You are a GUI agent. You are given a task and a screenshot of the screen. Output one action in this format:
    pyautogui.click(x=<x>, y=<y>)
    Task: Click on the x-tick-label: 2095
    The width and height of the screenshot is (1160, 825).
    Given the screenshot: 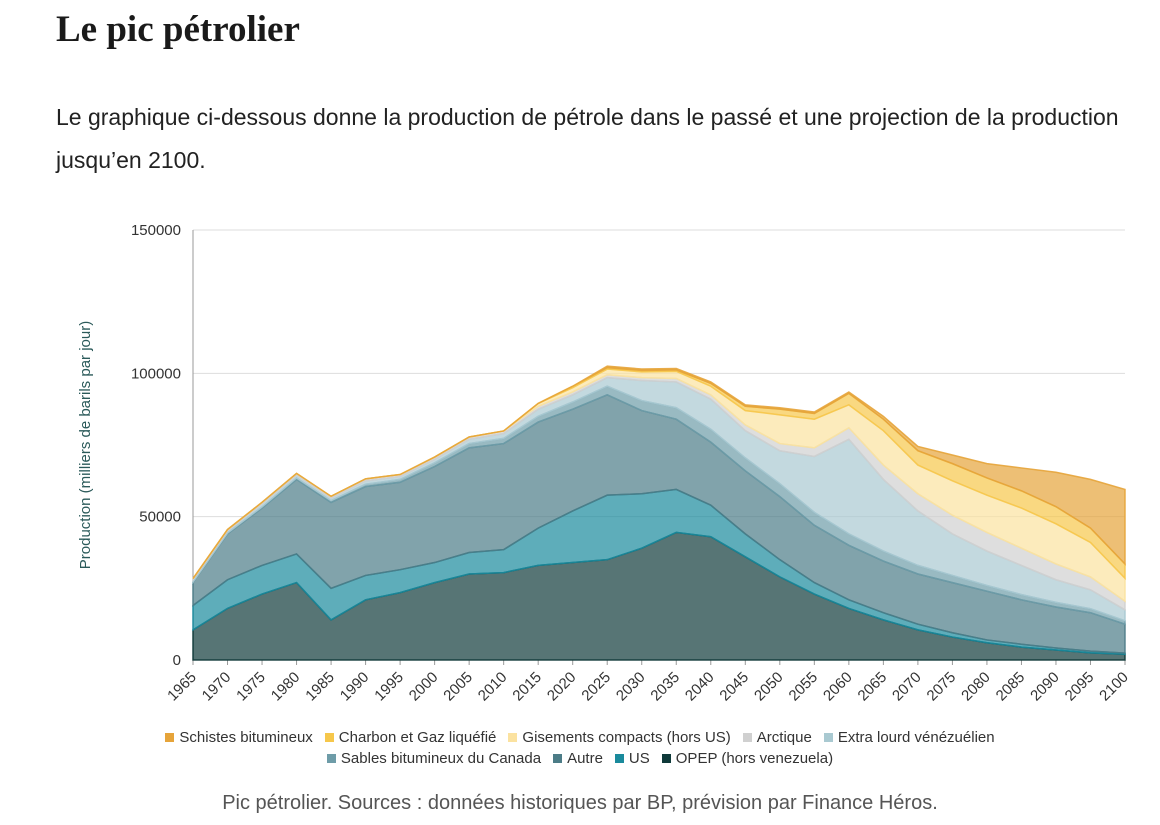 What is the action you would take?
    pyautogui.click(x=1080, y=687)
    